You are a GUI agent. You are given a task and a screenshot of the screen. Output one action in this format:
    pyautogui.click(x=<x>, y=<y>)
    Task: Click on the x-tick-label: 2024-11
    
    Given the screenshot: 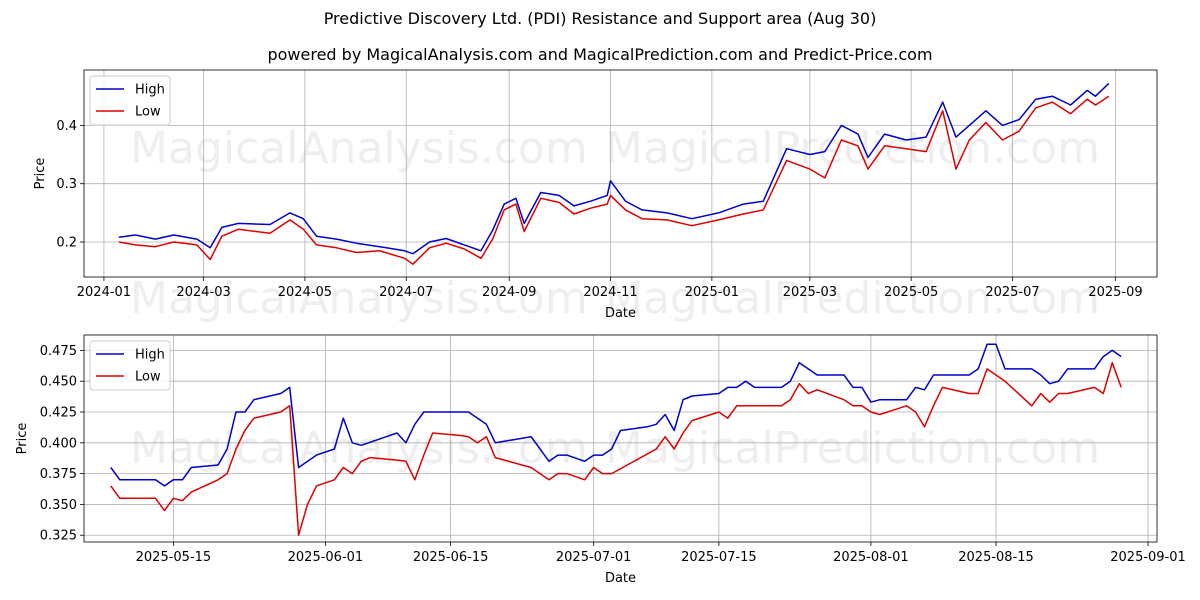 What is the action you would take?
    pyautogui.click(x=610, y=292)
    